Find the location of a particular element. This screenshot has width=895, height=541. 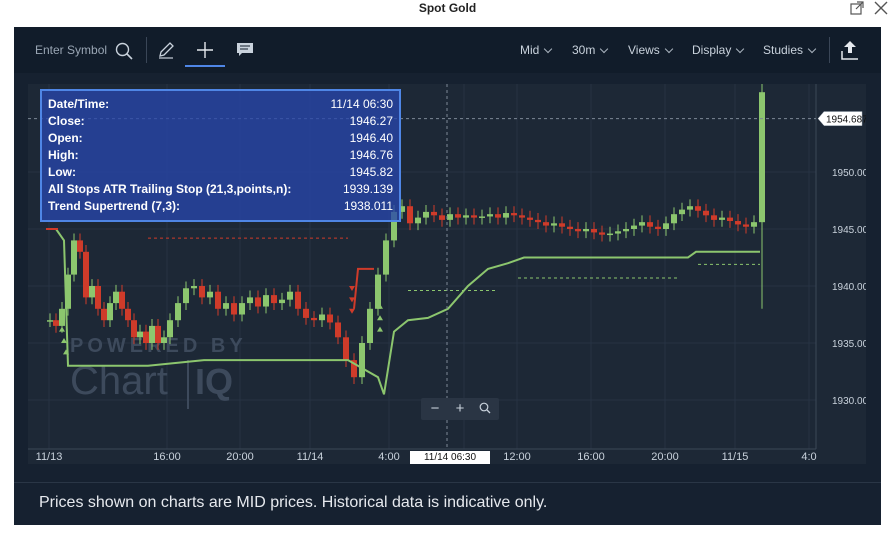

y-tick-label: 1940.00 is located at coordinates (849, 287).